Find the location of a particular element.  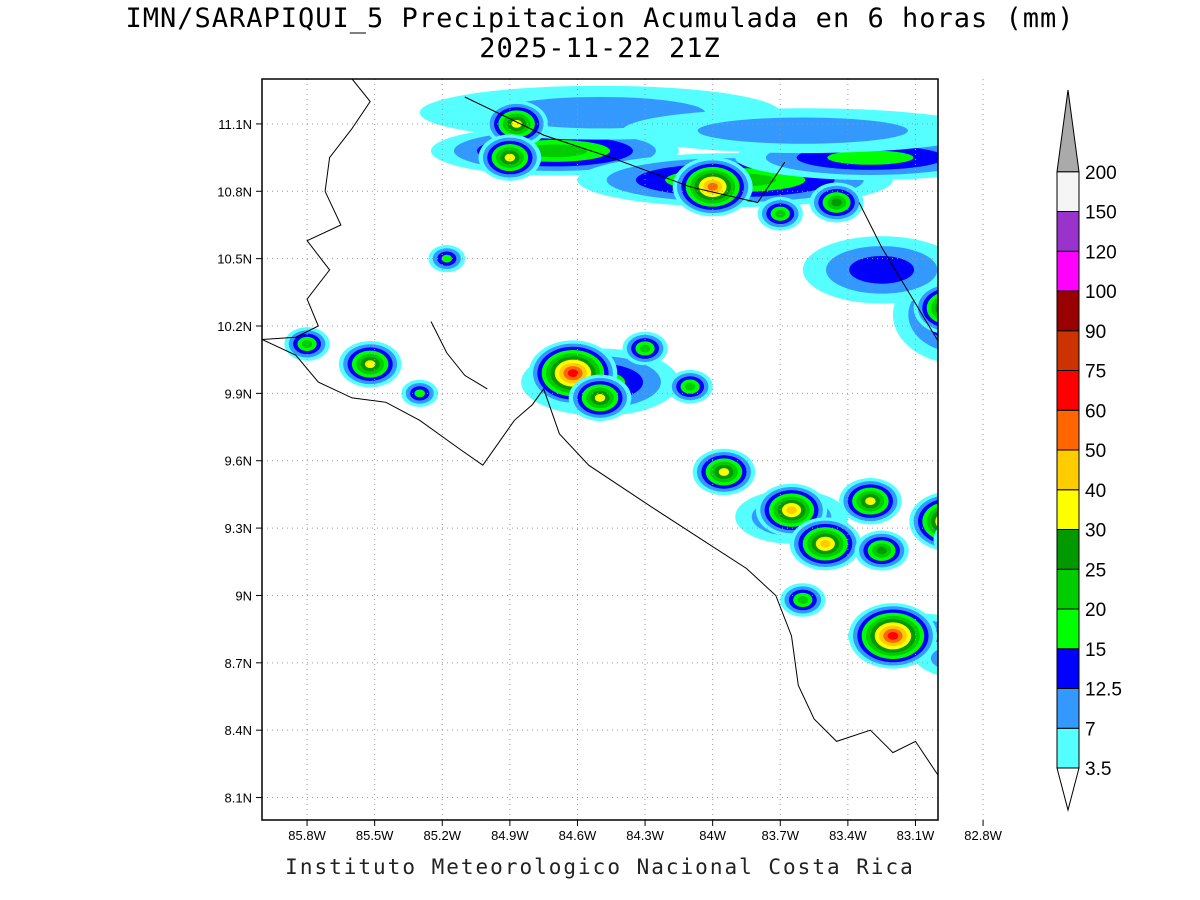

colorbar-label: 75 is located at coordinates (1095, 372).